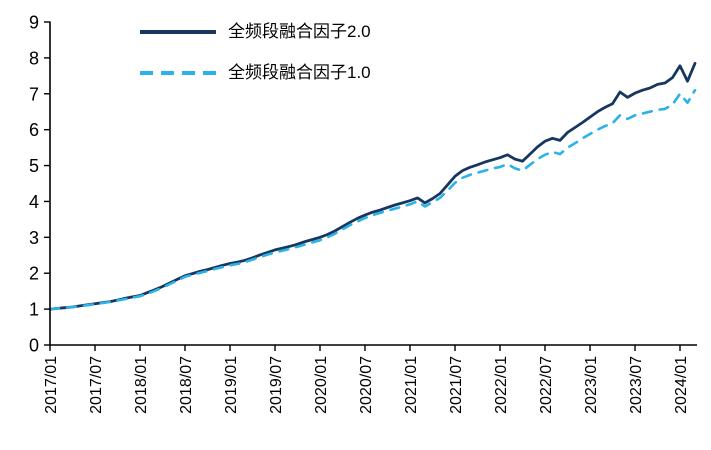 Image resolution: width=711 pixels, height=450 pixels. Describe the element at coordinates (178, 31) in the screenshot. I see `solid-line-icon` at that location.